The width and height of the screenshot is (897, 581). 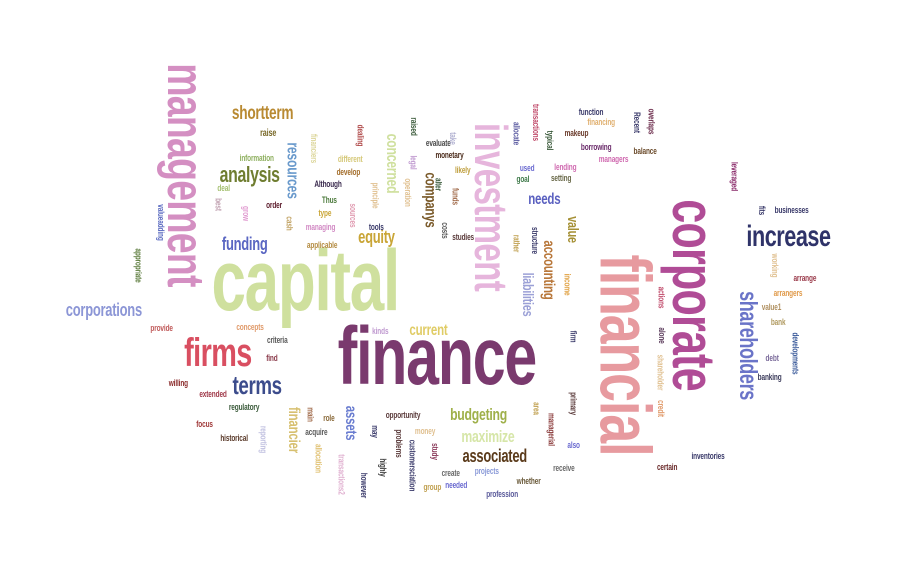 What do you see at coordinates (289, 223) in the screenshot?
I see `word: cash` at bounding box center [289, 223].